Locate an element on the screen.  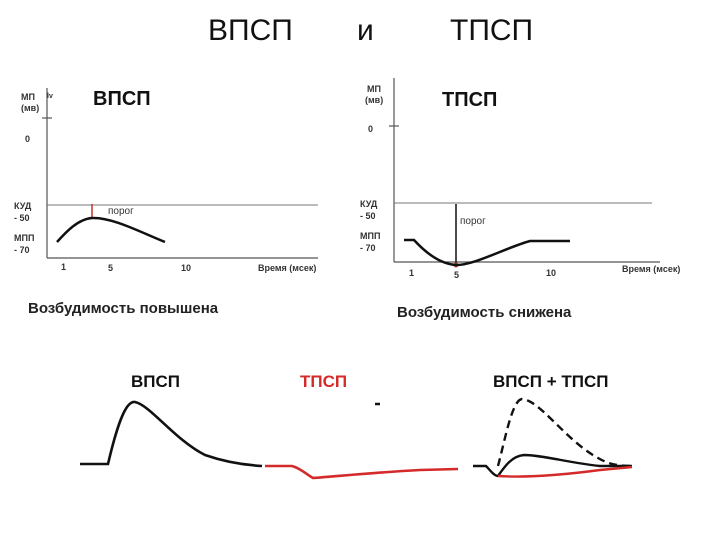
left-mpp-value: - 70 is located at coordinates (22, 250).